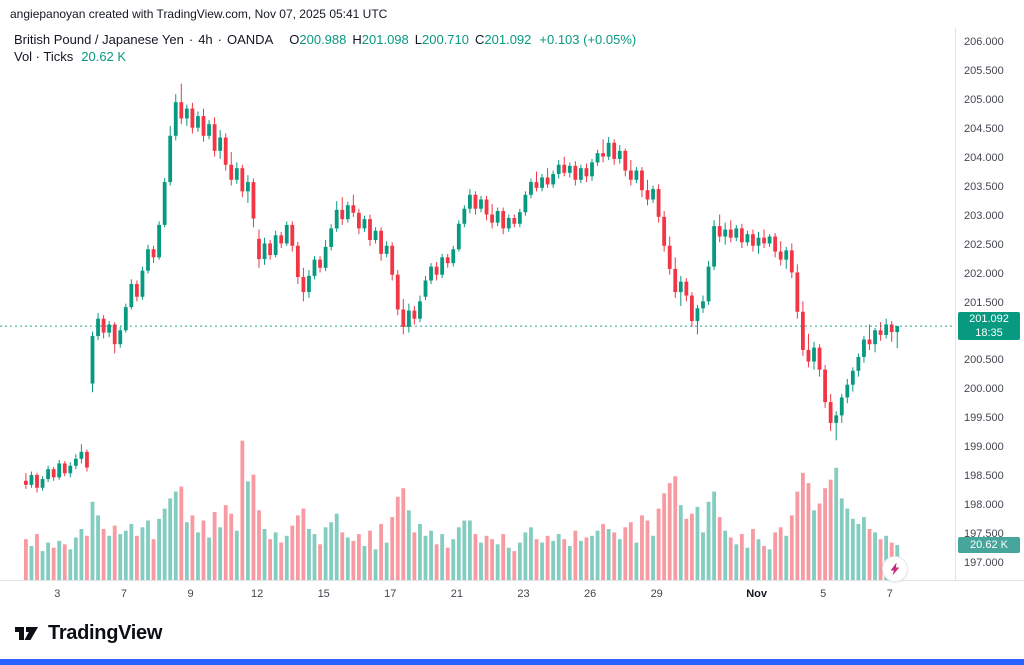 Image resolution: width=1024 pixels, height=665 pixels. Describe the element at coordinates (989, 319) in the screenshot. I see `last-price-value: 201.092` at that location.